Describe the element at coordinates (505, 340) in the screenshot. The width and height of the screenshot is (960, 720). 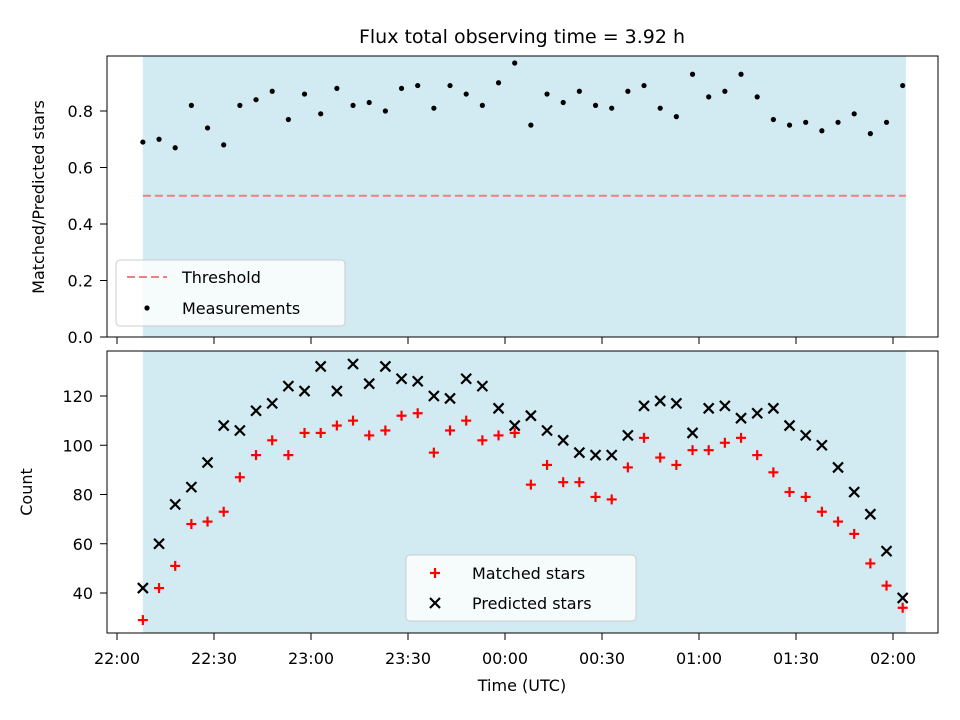
I see `ratio-x-tick-marks` at that location.